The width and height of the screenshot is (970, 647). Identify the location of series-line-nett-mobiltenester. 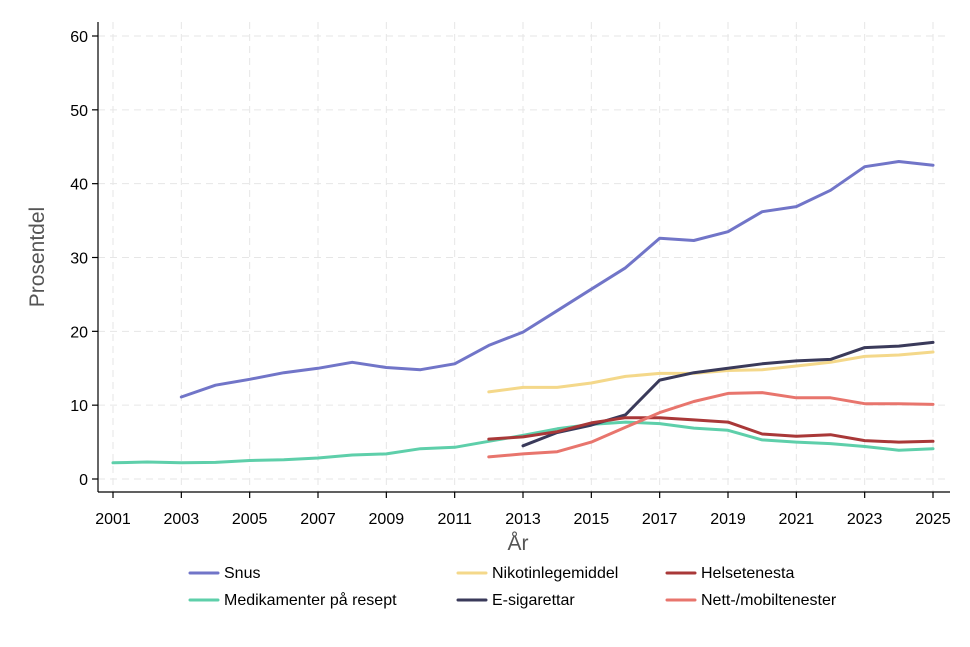
(711, 425).